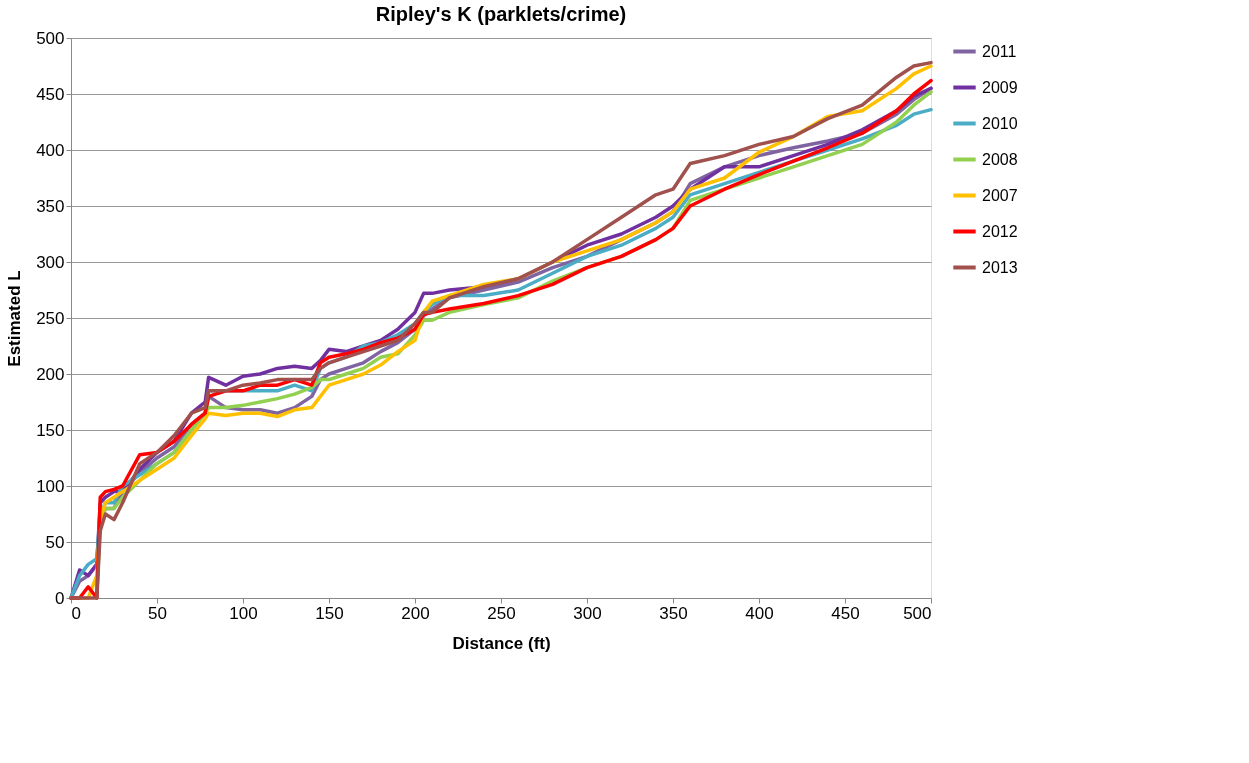 Image resolution: width=1249 pixels, height=763 pixels. What do you see at coordinates (50, 38) in the screenshot?
I see `y-tick-label: 500` at bounding box center [50, 38].